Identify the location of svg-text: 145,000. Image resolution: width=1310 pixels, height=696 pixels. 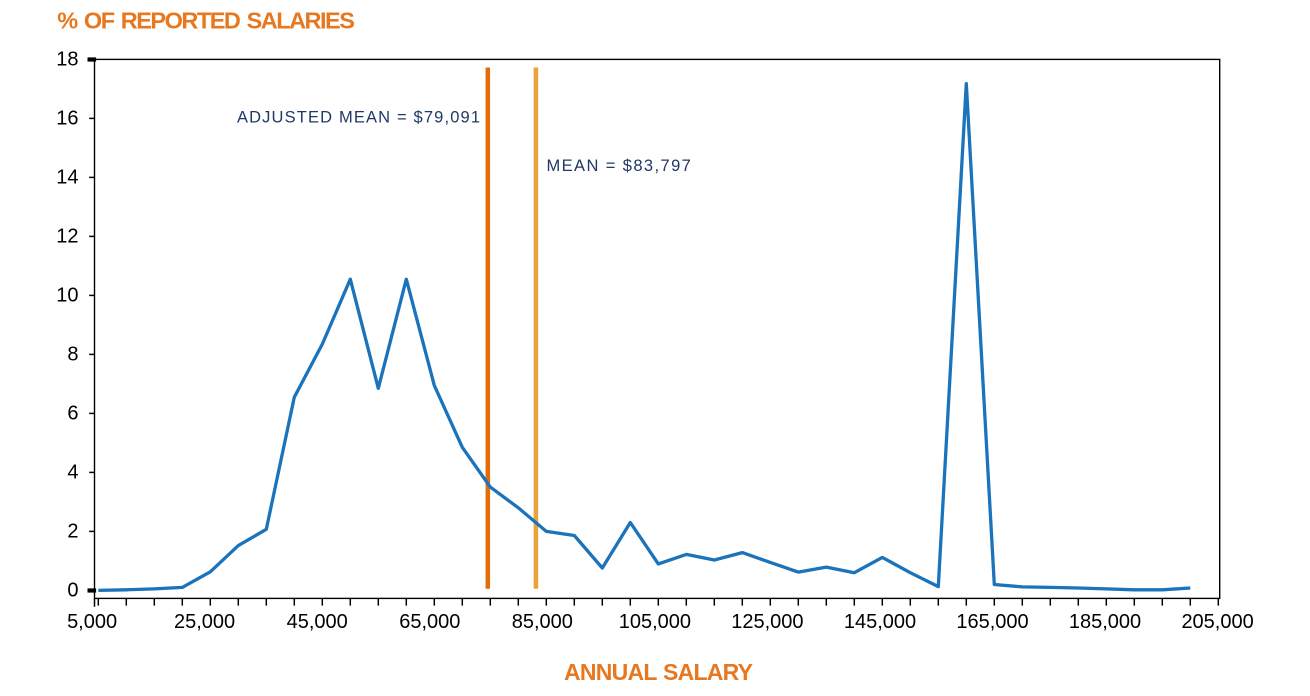
(880, 622).